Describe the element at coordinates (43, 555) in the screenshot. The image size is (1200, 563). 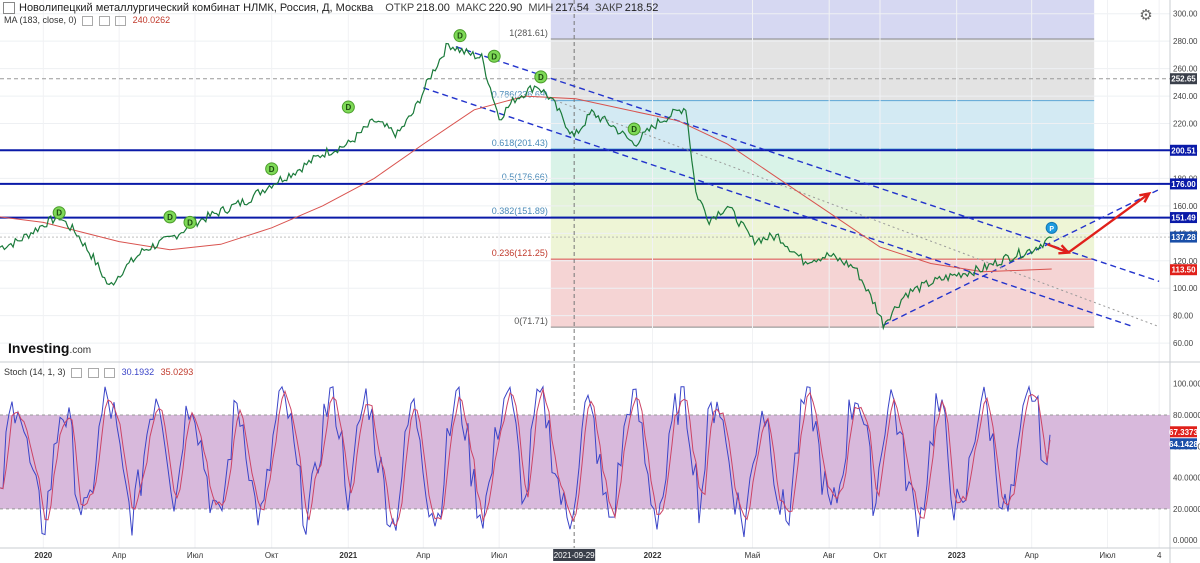
I see `time-tick-label: 2020` at that location.